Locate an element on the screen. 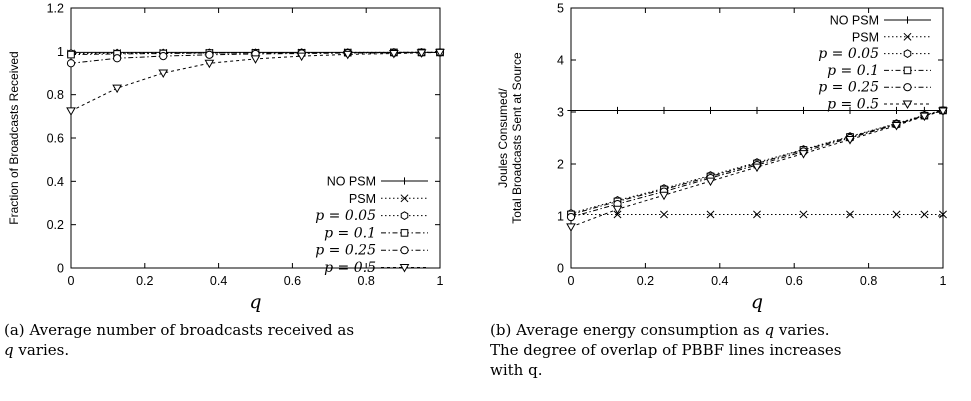 The image size is (971, 401). chart-a-legend-label-p-0-25: p = 0.25 is located at coordinates (345, 251).